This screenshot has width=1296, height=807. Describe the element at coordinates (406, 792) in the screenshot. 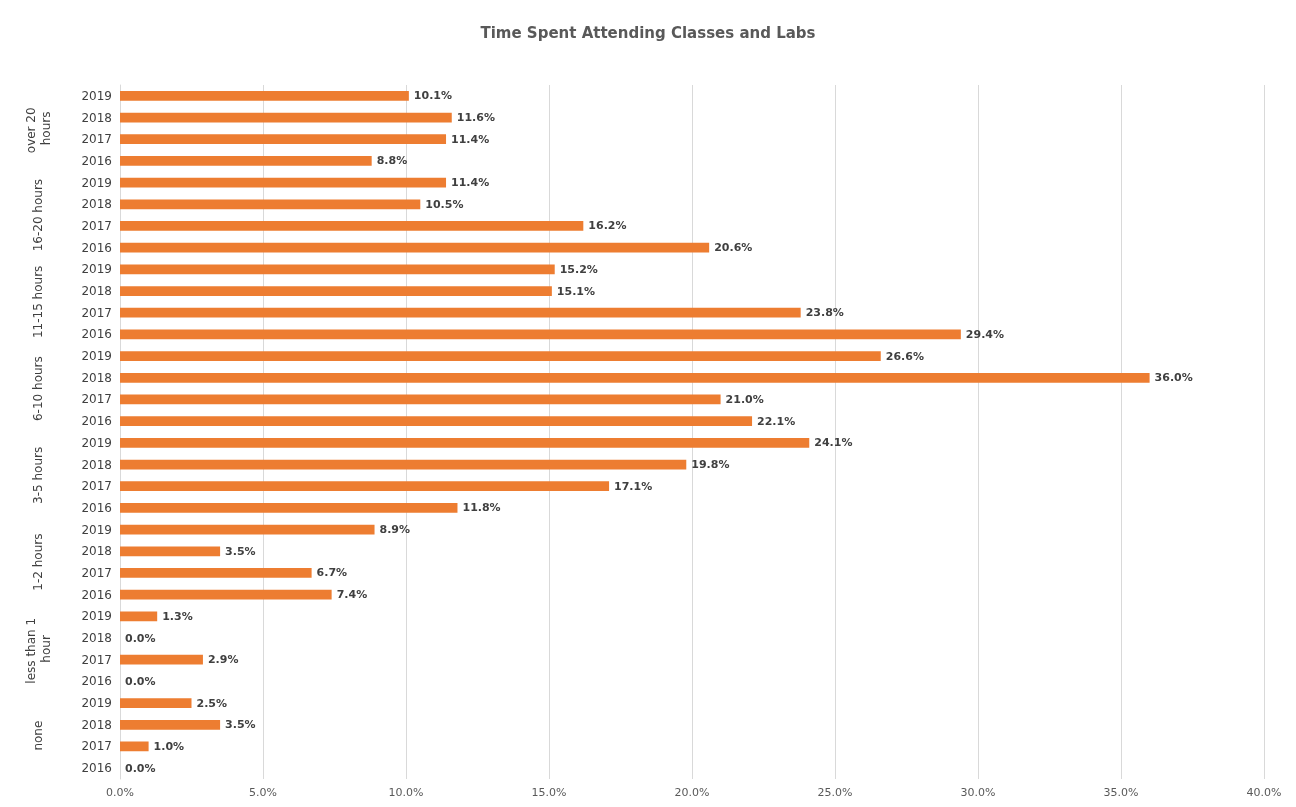

I see `x-tick-label: 10.0%` at that location.